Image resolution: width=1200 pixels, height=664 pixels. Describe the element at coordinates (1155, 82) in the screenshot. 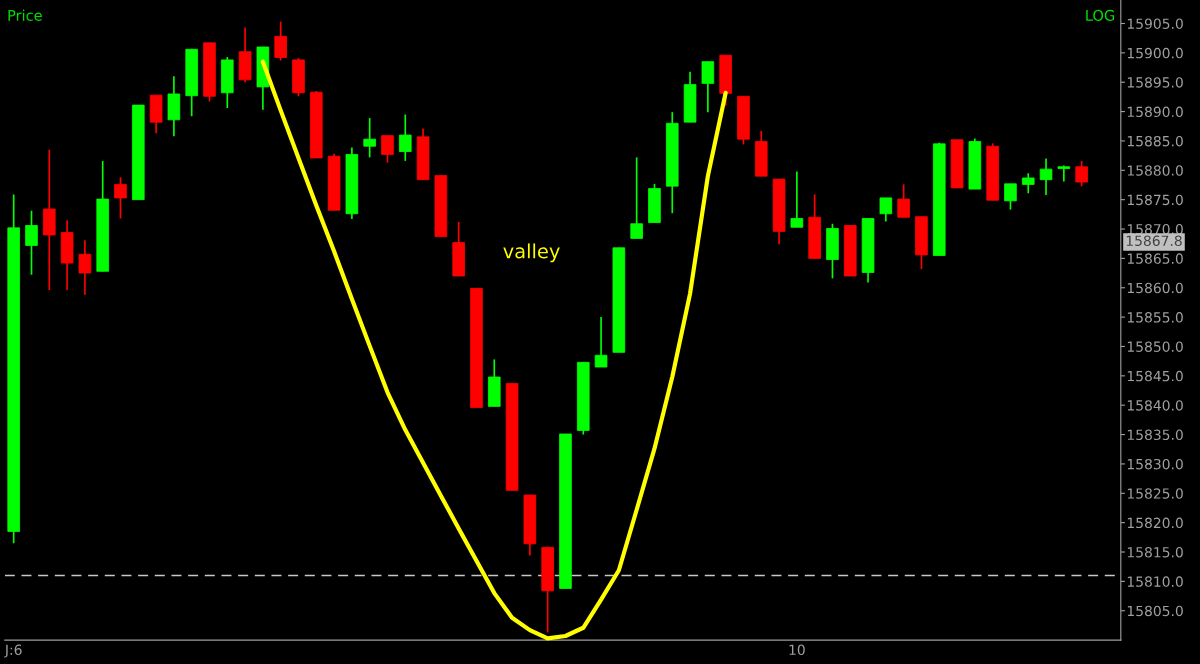

I see `y-tick-label: 15895.0` at that location.